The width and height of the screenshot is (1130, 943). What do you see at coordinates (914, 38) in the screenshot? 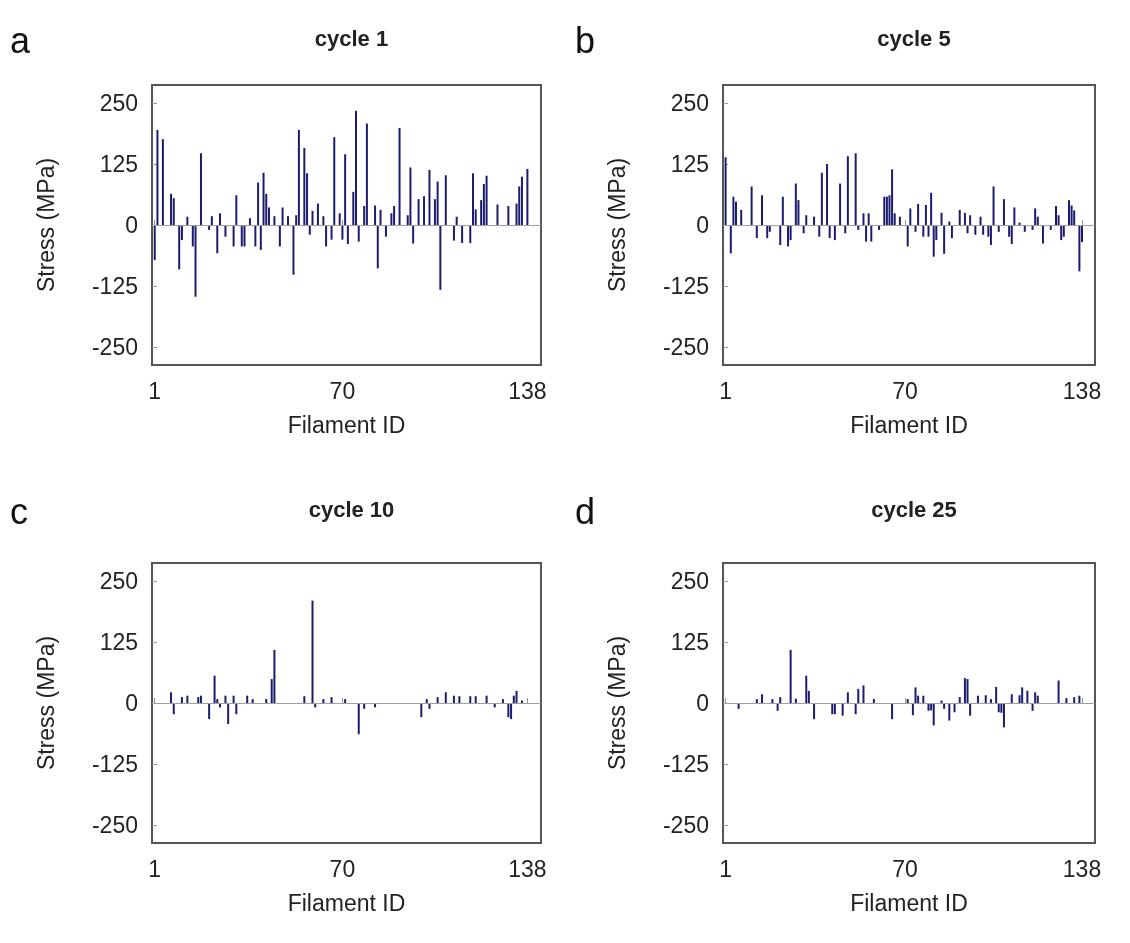
I see `chart-title: cycle 5` at bounding box center [914, 38].